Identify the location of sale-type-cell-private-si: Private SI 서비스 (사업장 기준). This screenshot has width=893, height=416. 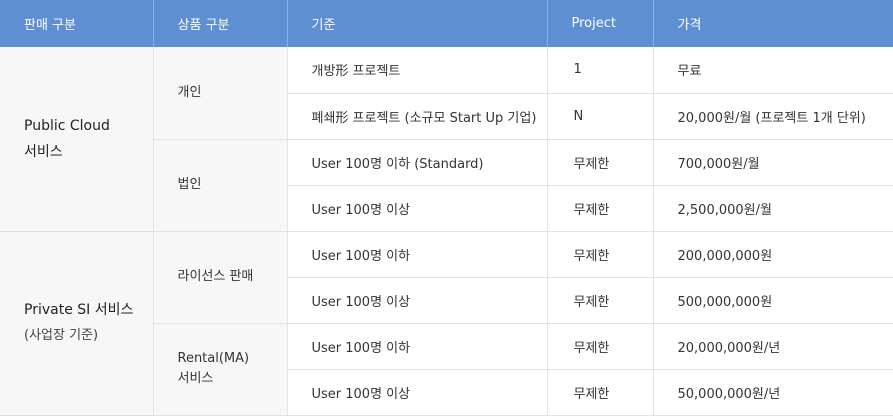
(77, 323).